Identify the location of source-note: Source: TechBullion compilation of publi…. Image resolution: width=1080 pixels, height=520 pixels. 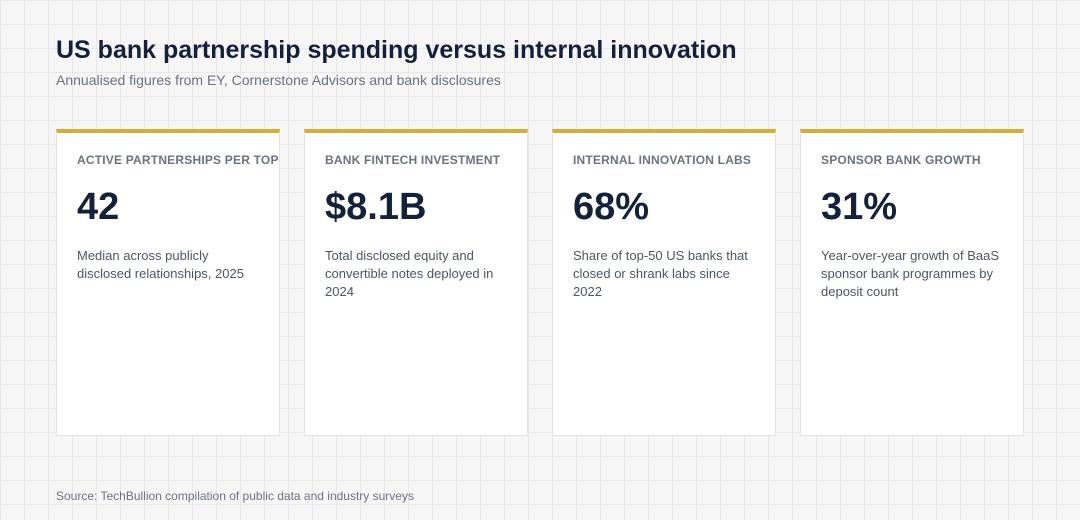
(235, 496).